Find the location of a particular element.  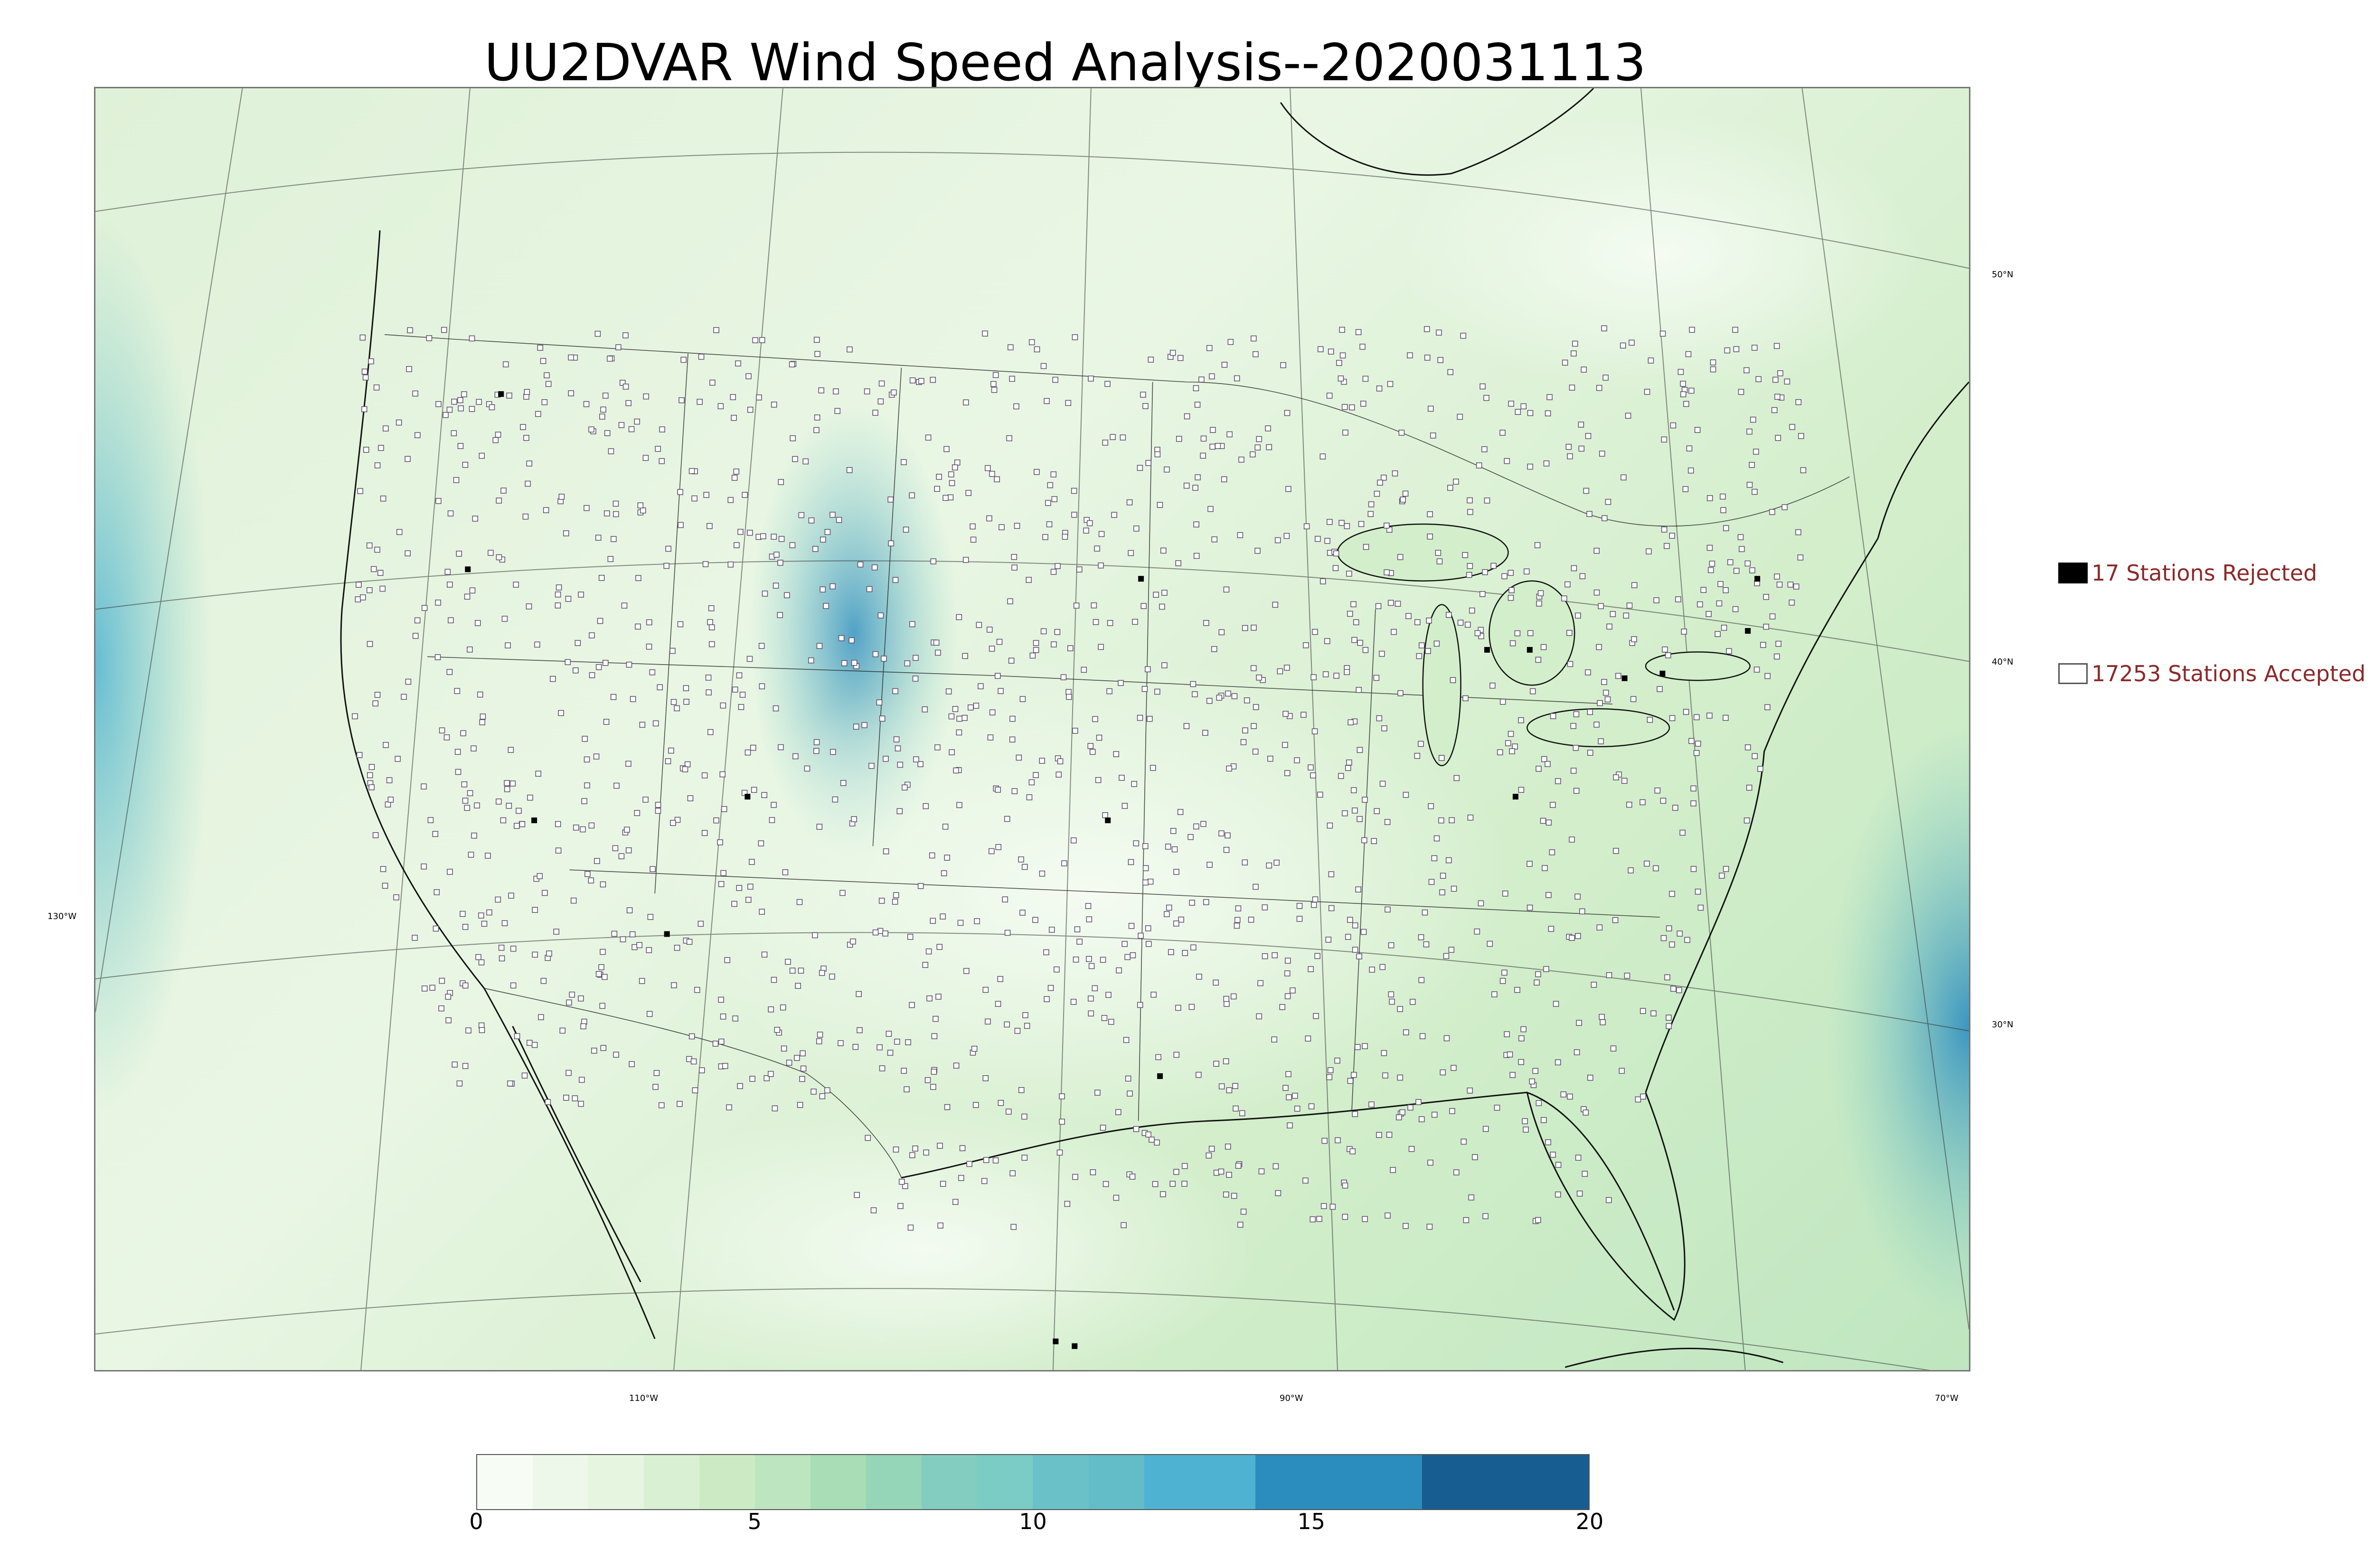

lat-label-40n: 40°N is located at coordinates (2003, 662).